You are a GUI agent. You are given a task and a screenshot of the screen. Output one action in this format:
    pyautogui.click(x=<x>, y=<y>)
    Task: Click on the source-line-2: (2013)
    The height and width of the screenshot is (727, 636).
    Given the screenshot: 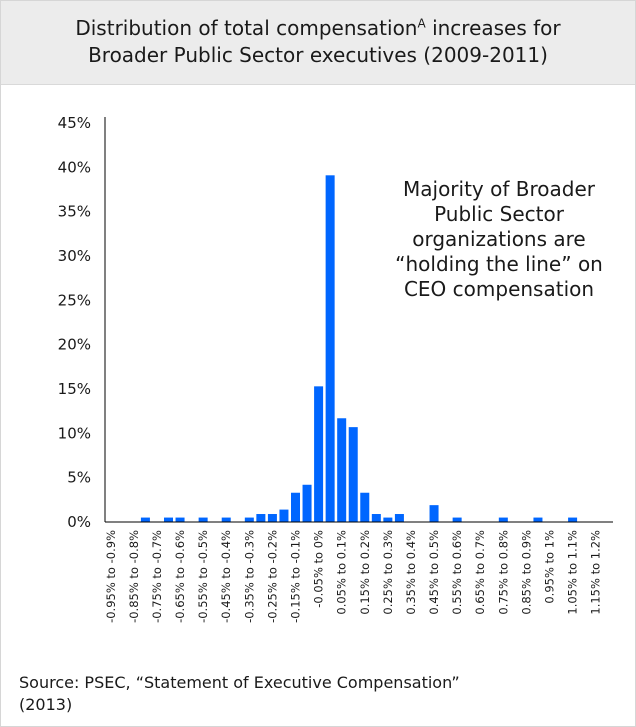 What is the action you would take?
    pyautogui.click(x=46, y=704)
    